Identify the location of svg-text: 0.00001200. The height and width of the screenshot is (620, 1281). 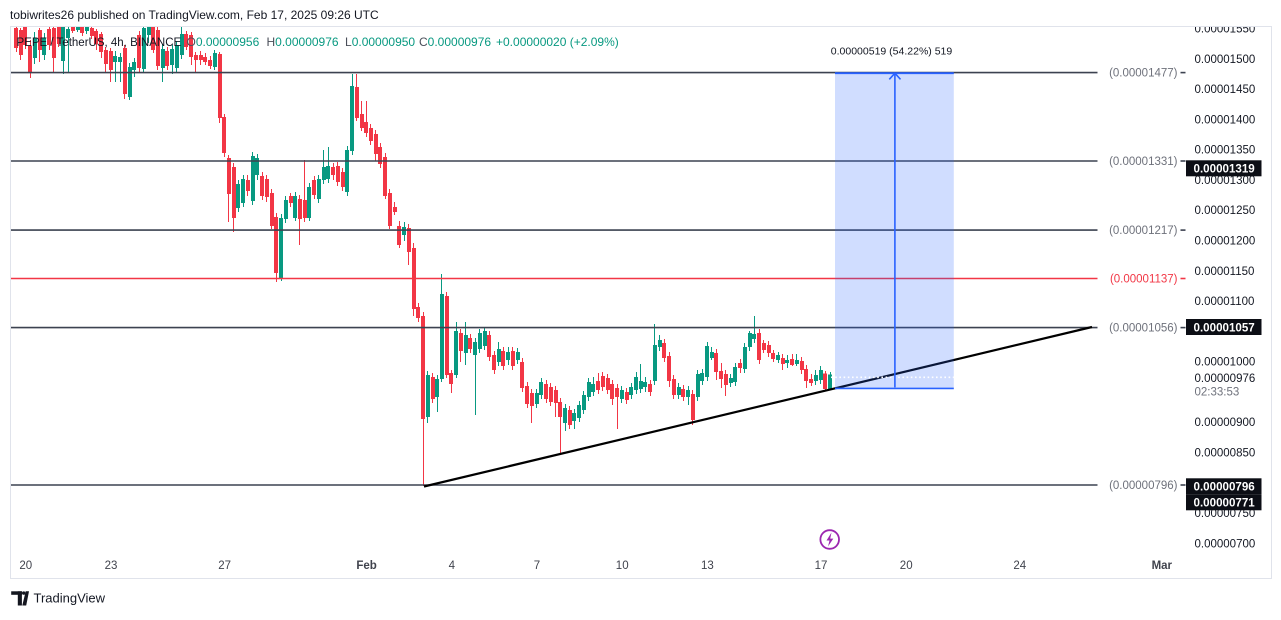
(1225, 242).